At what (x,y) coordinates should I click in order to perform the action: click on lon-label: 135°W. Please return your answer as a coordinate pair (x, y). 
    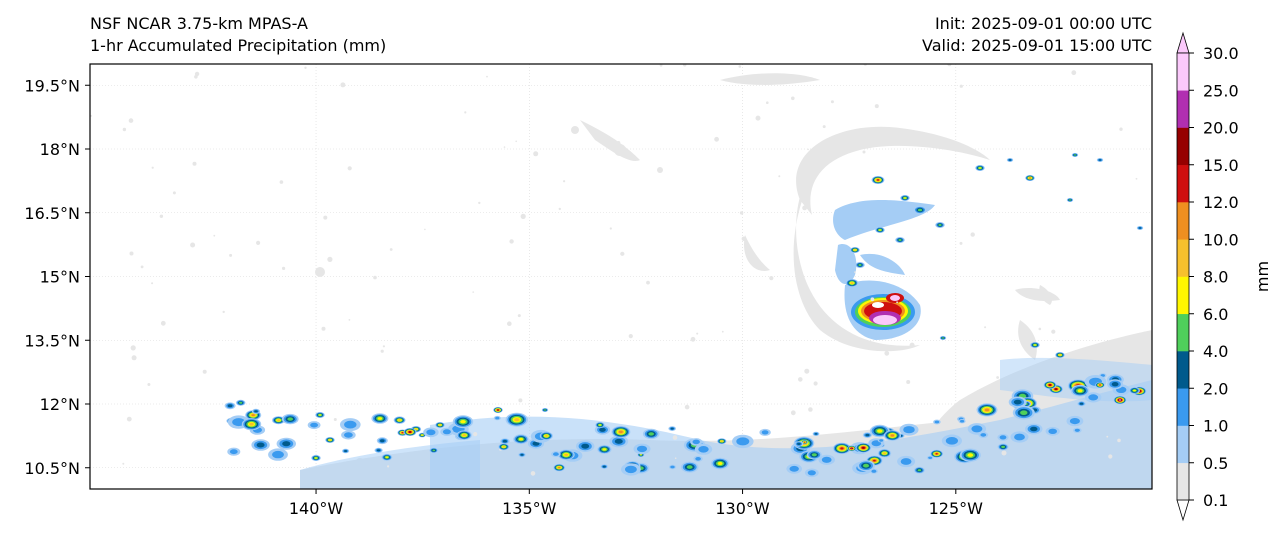
    Looking at the image, I should click on (529, 508).